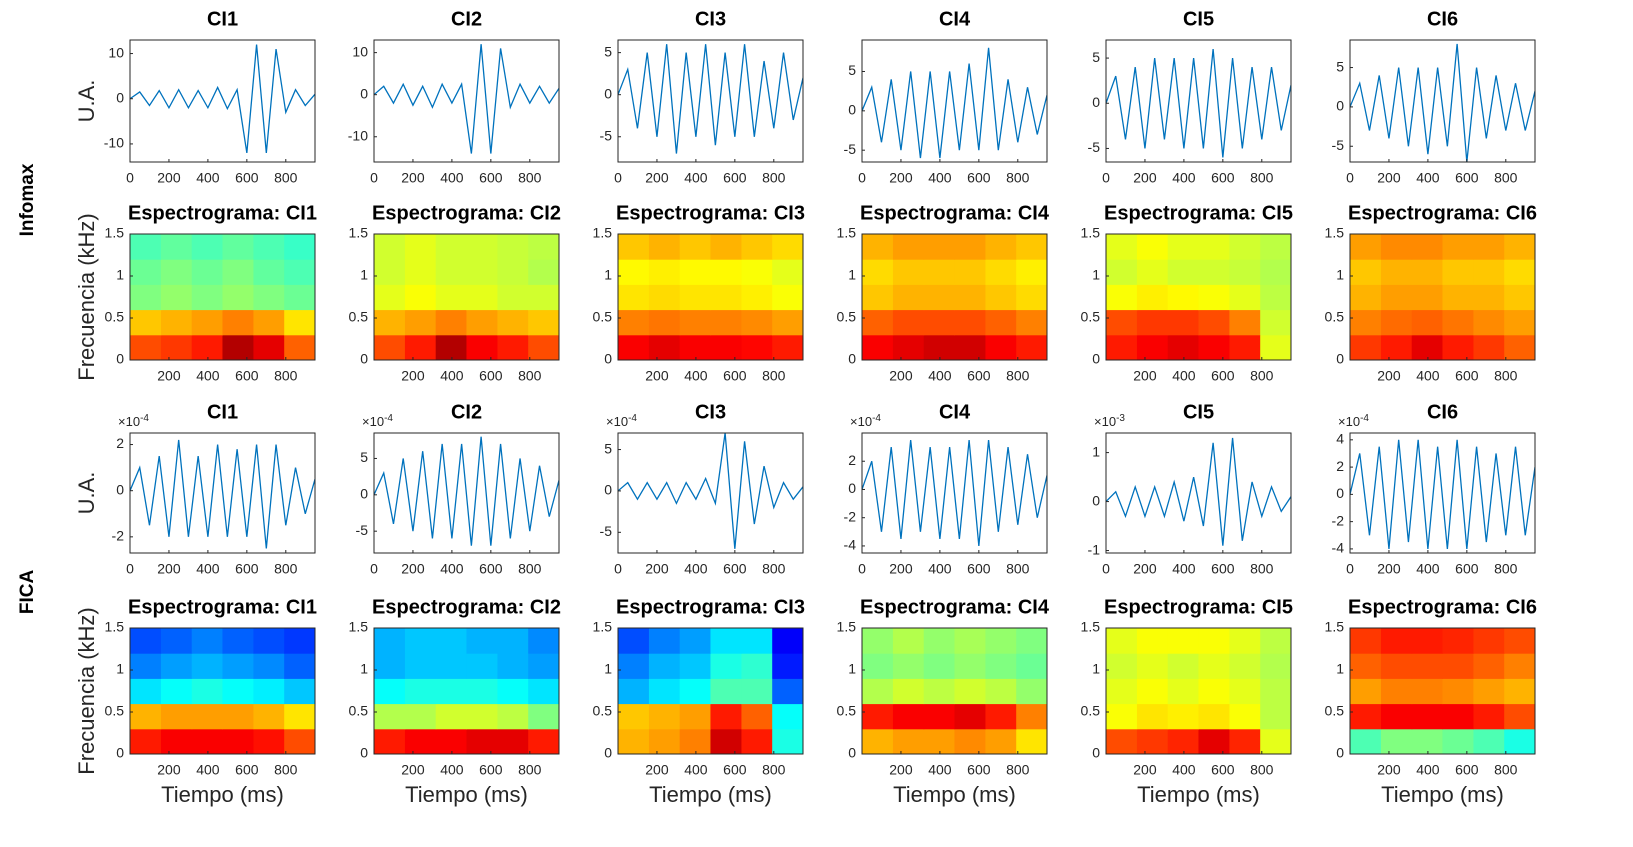  Describe the element at coordinates (1442, 19) in the screenshot. I see `chart-title: CI6` at that location.